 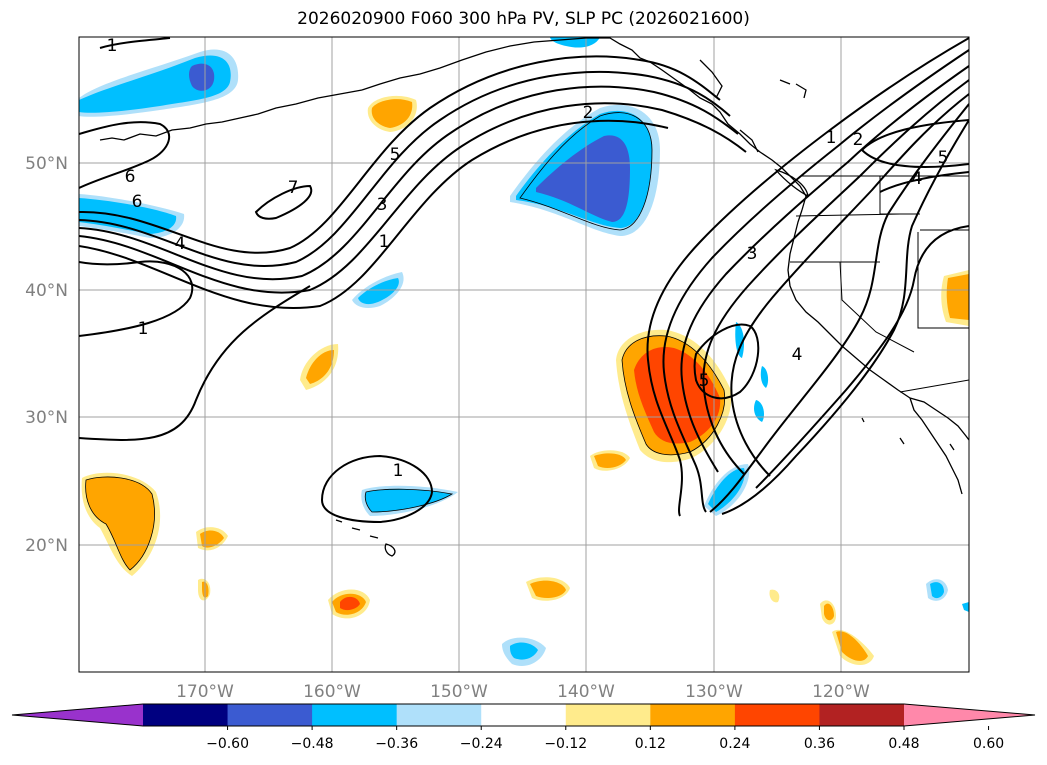 I want to click on lat-label: 50°N, so click(x=46, y=164).